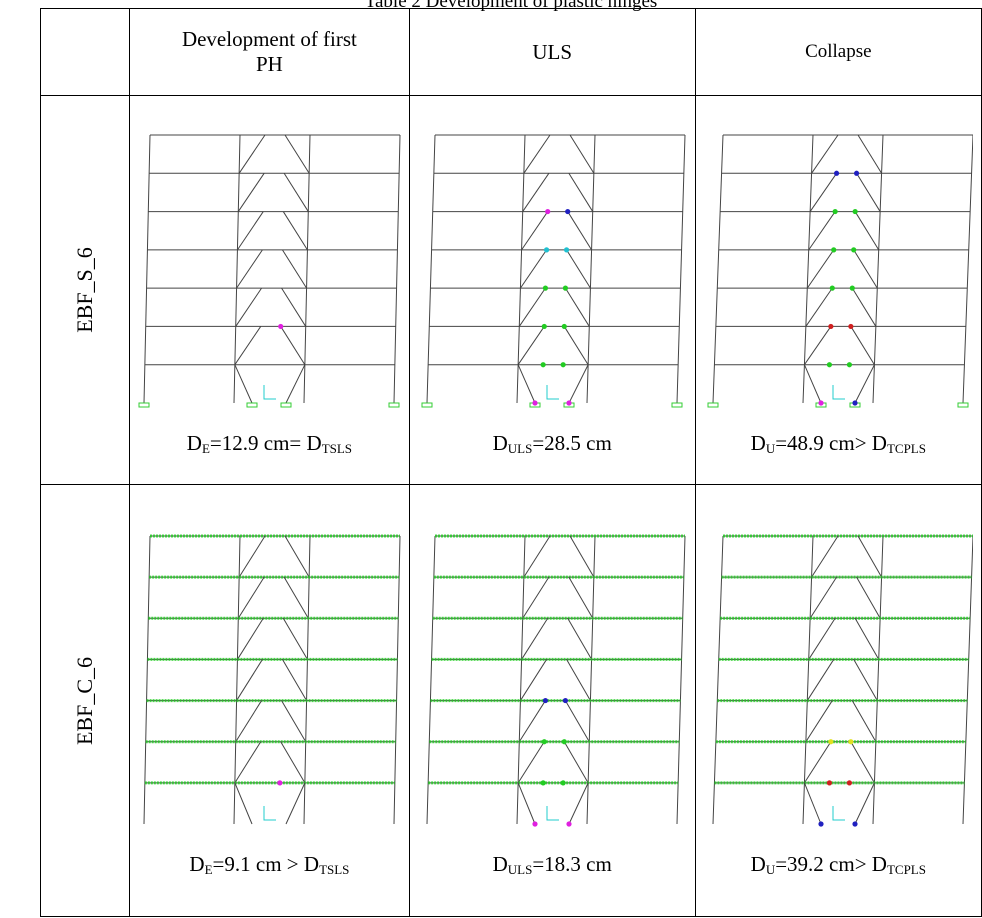 The width and height of the screenshot is (982, 918). I want to click on frame-cell: DU=48.9 cm> DTCPLS, so click(838, 290).